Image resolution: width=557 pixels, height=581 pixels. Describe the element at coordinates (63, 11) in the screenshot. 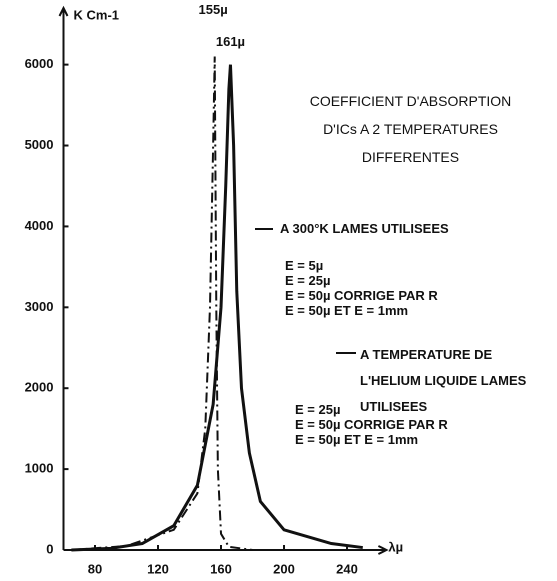

I see `y-arrow` at that location.